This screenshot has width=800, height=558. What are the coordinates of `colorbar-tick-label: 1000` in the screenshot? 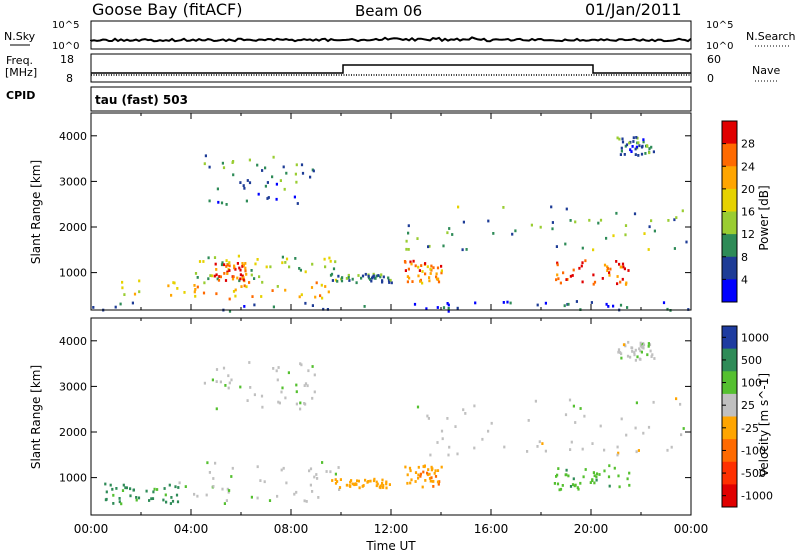 It's located at (755, 337).